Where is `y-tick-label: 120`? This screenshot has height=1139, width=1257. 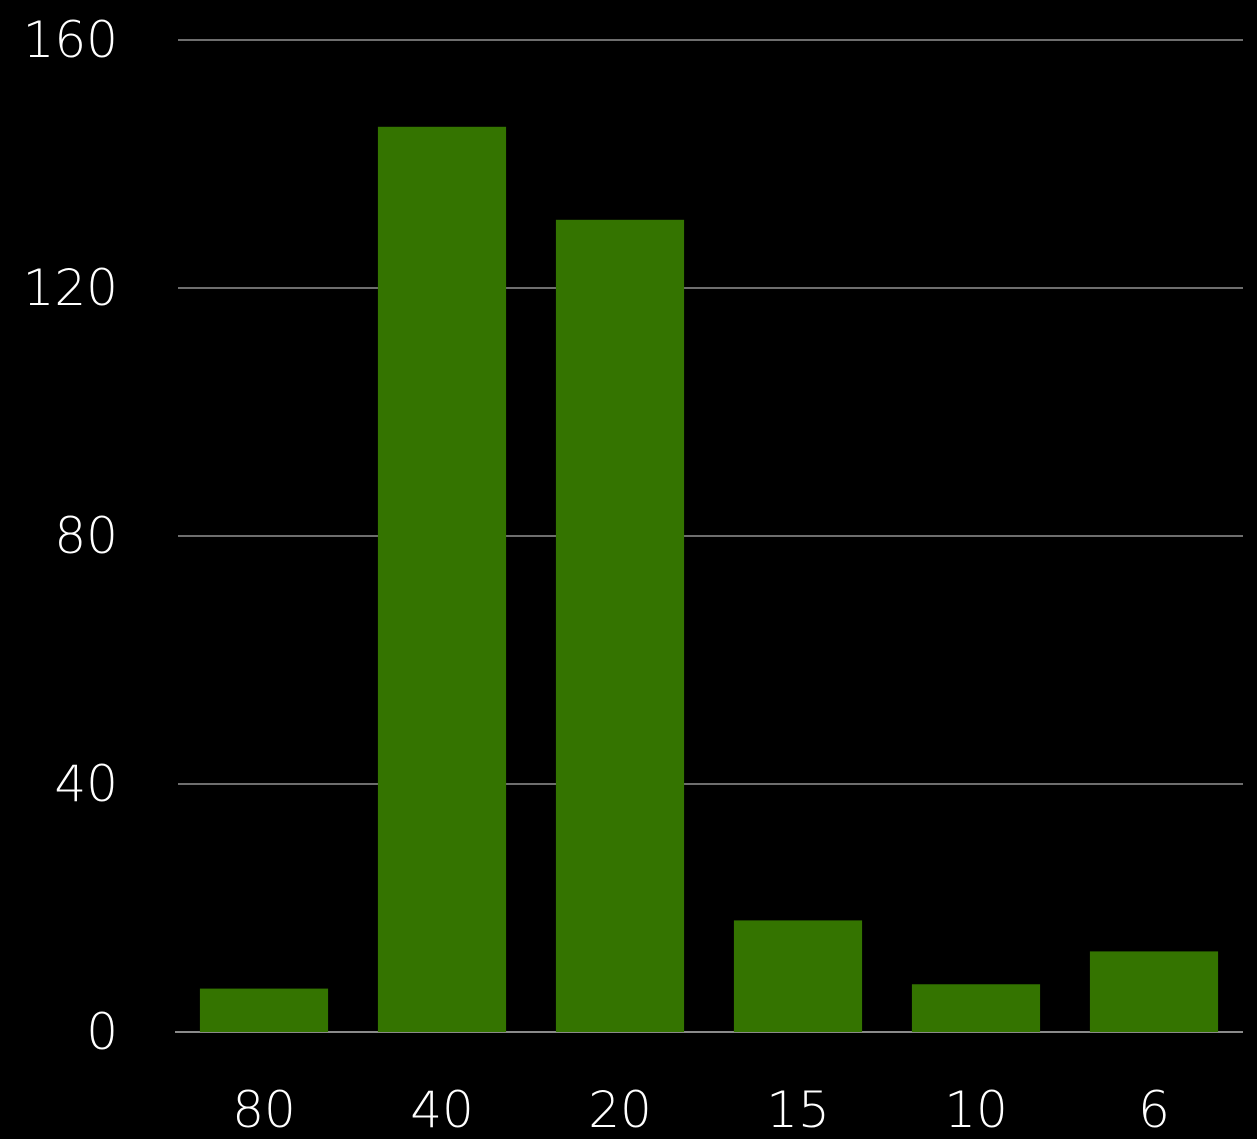
y-tick-label: 120 is located at coordinates (70, 288).